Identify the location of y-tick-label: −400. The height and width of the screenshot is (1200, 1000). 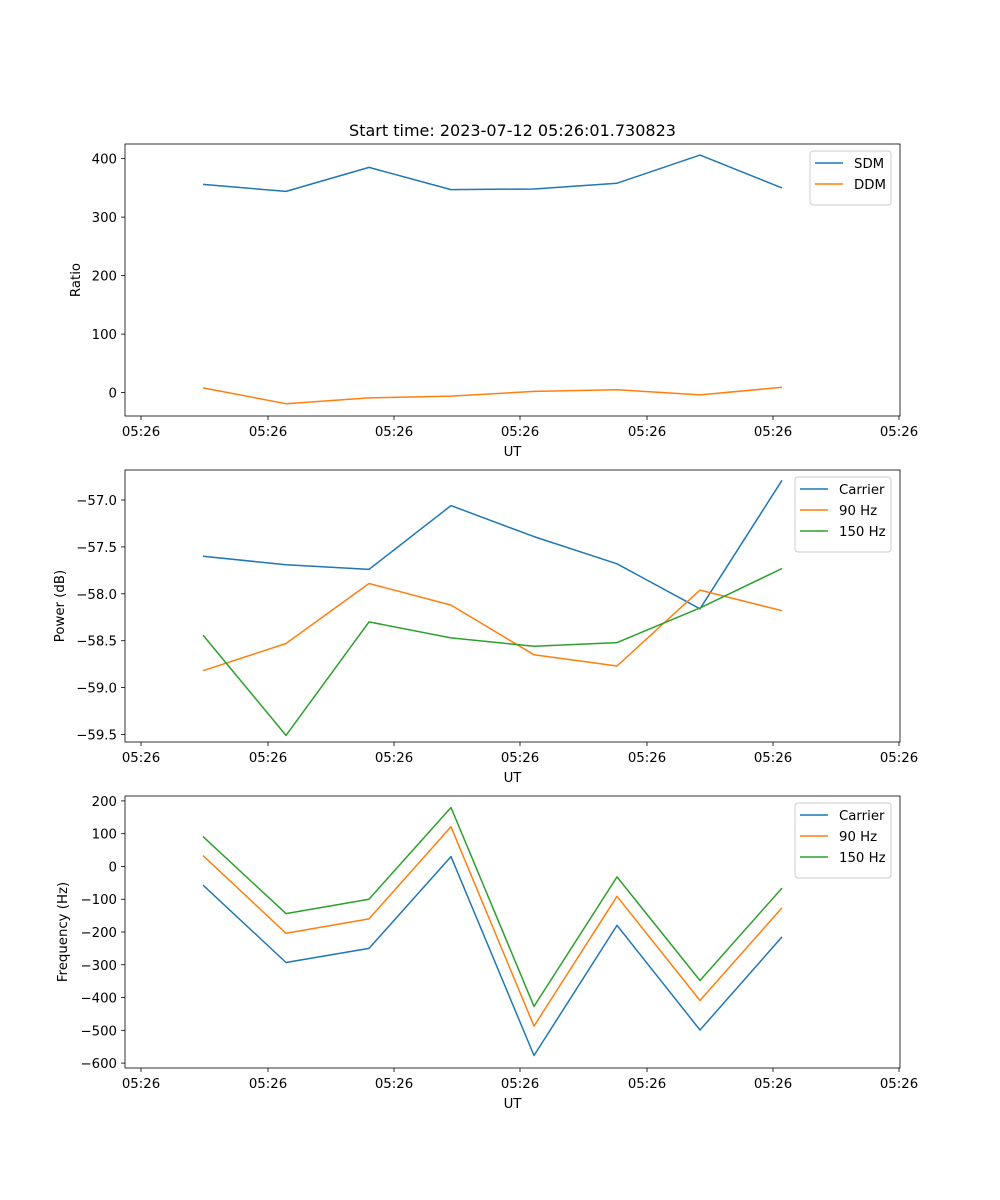
(98, 999).